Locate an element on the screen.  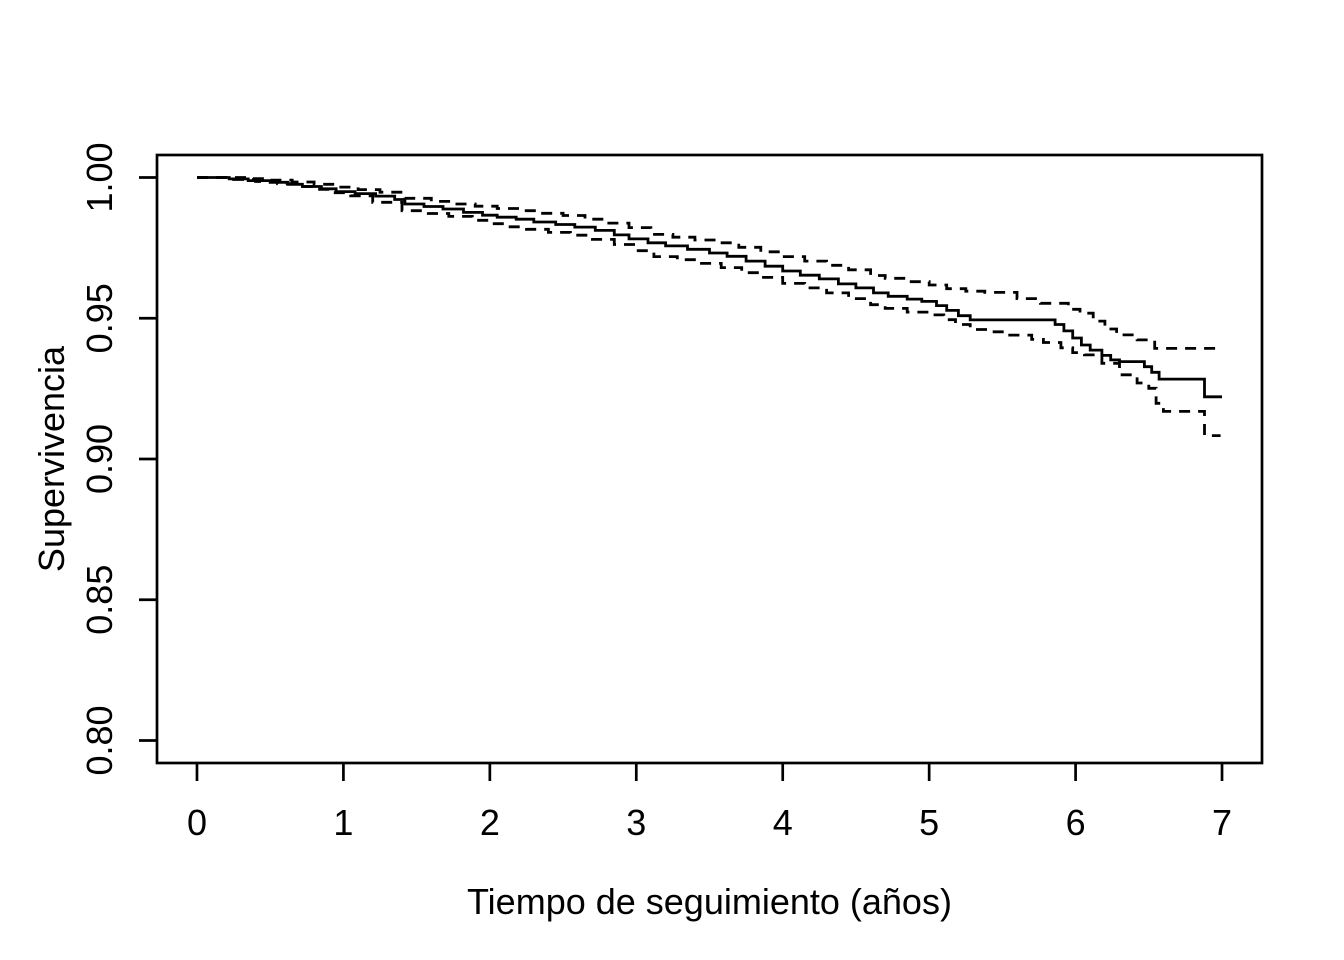
x-axis-tick-label: 6 is located at coordinates (1076, 822).